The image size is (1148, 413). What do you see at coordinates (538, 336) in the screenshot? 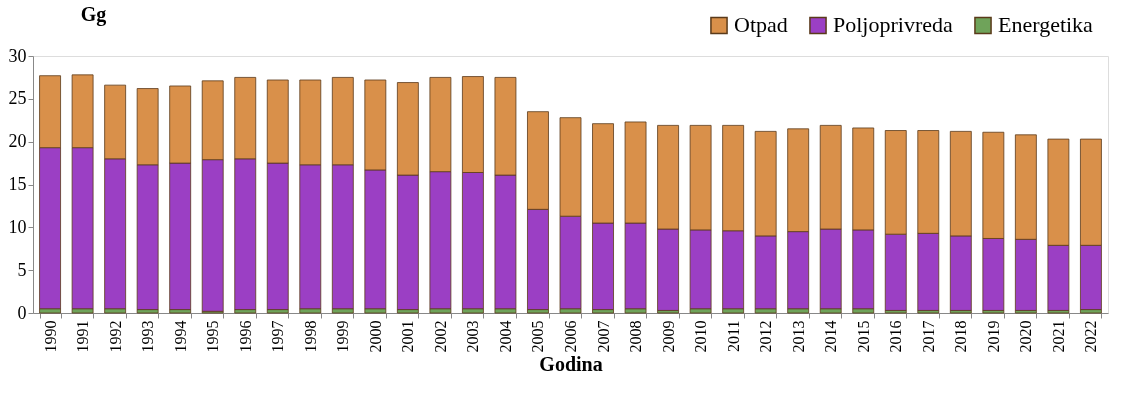
I see `x-tick-label: 2005` at bounding box center [538, 336].